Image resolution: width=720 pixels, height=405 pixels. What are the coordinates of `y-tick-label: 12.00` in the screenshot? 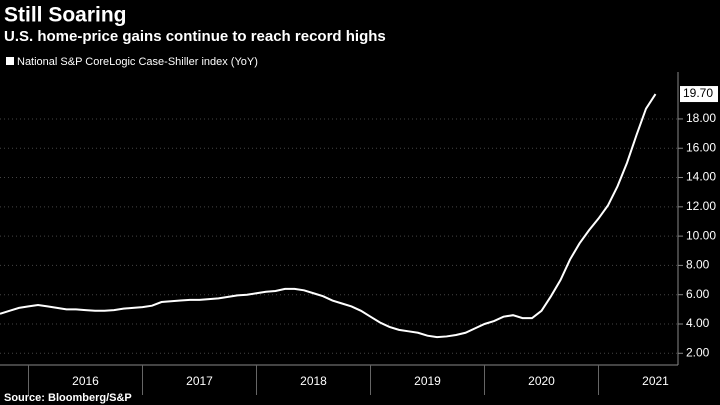 It's located at (701, 206).